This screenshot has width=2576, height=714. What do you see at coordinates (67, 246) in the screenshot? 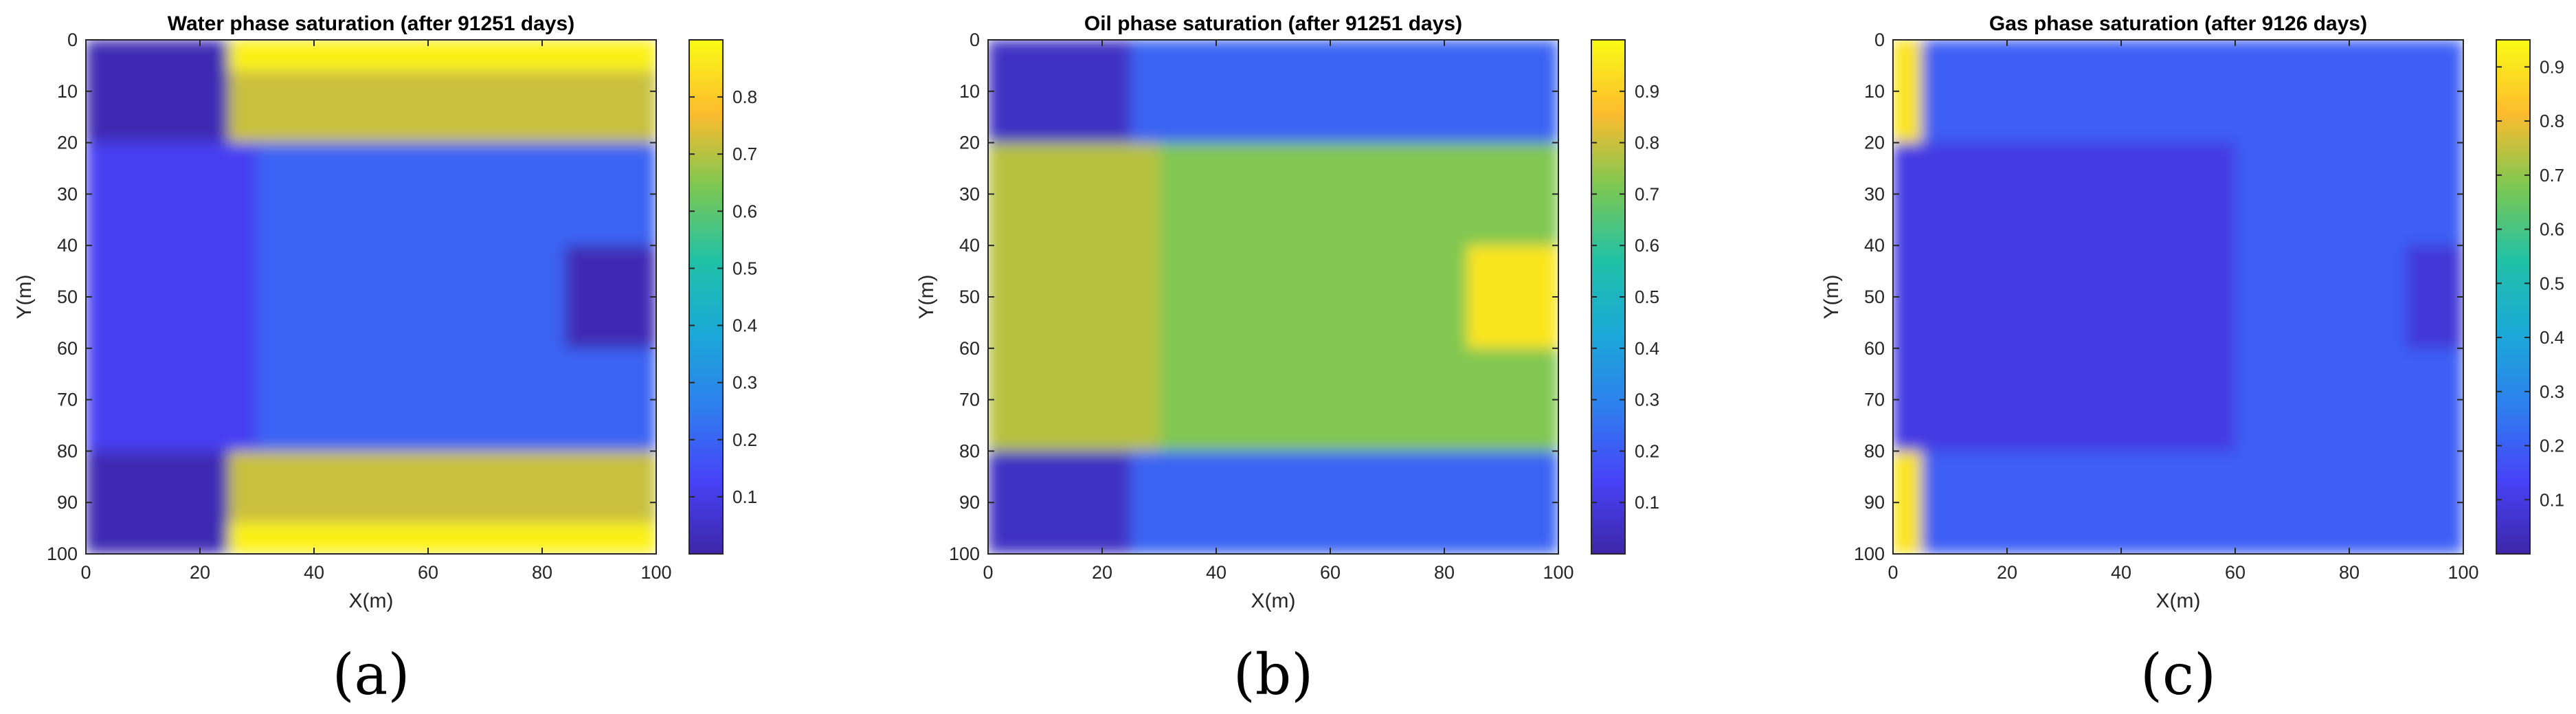
I see `y-tick-label: 40` at bounding box center [67, 246].